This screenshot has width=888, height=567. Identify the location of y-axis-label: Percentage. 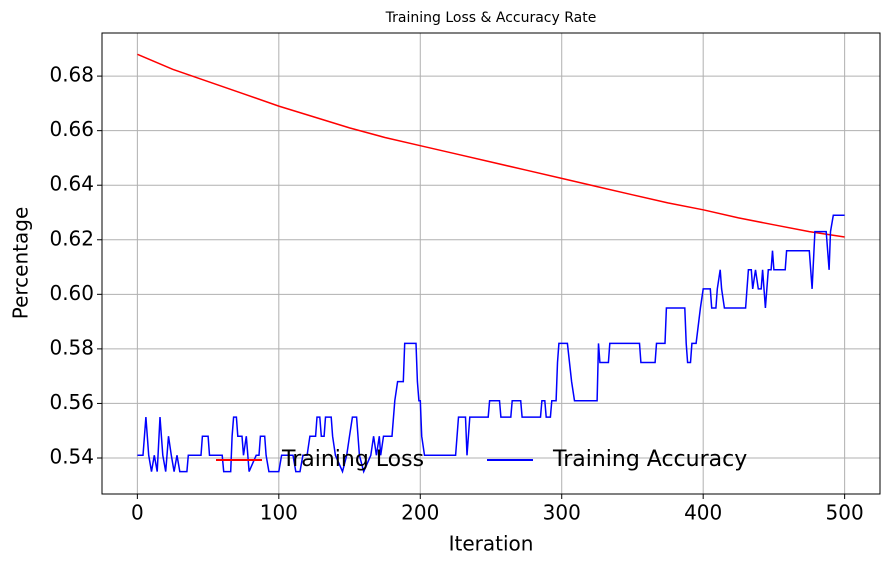
(21, 263).